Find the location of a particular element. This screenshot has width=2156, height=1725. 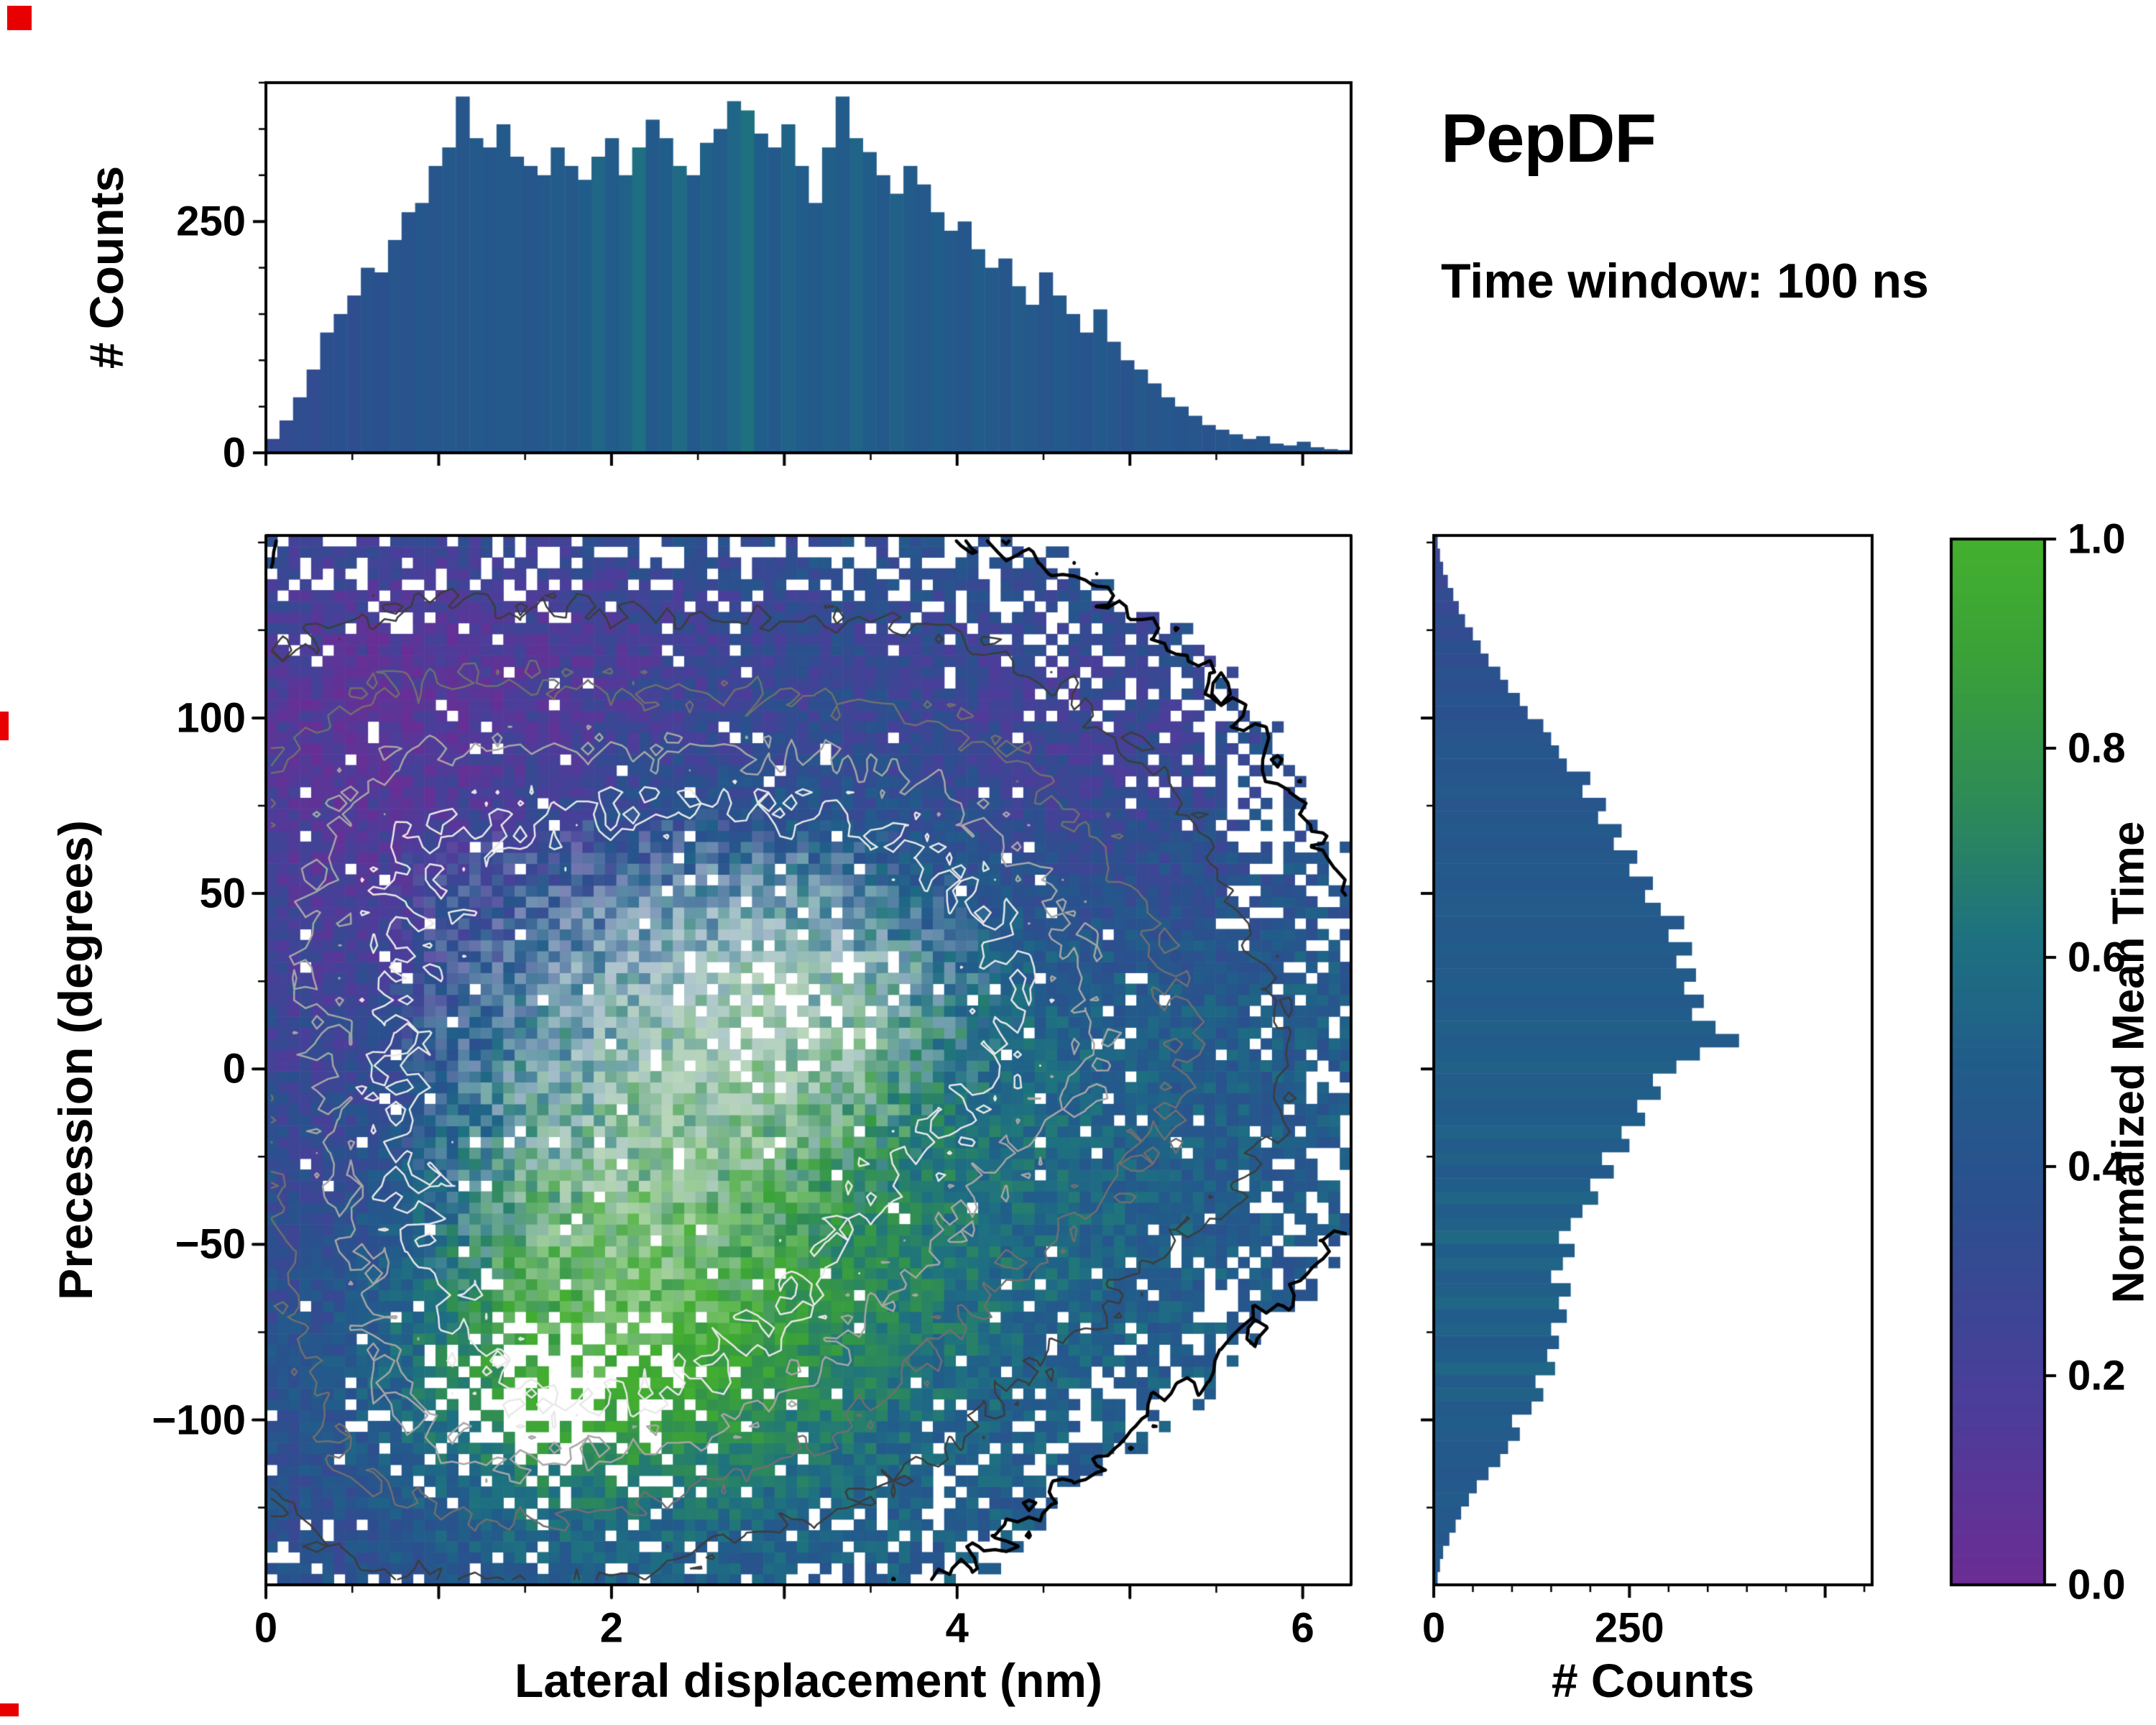

tick-label: 1.0 is located at coordinates (2097, 539).